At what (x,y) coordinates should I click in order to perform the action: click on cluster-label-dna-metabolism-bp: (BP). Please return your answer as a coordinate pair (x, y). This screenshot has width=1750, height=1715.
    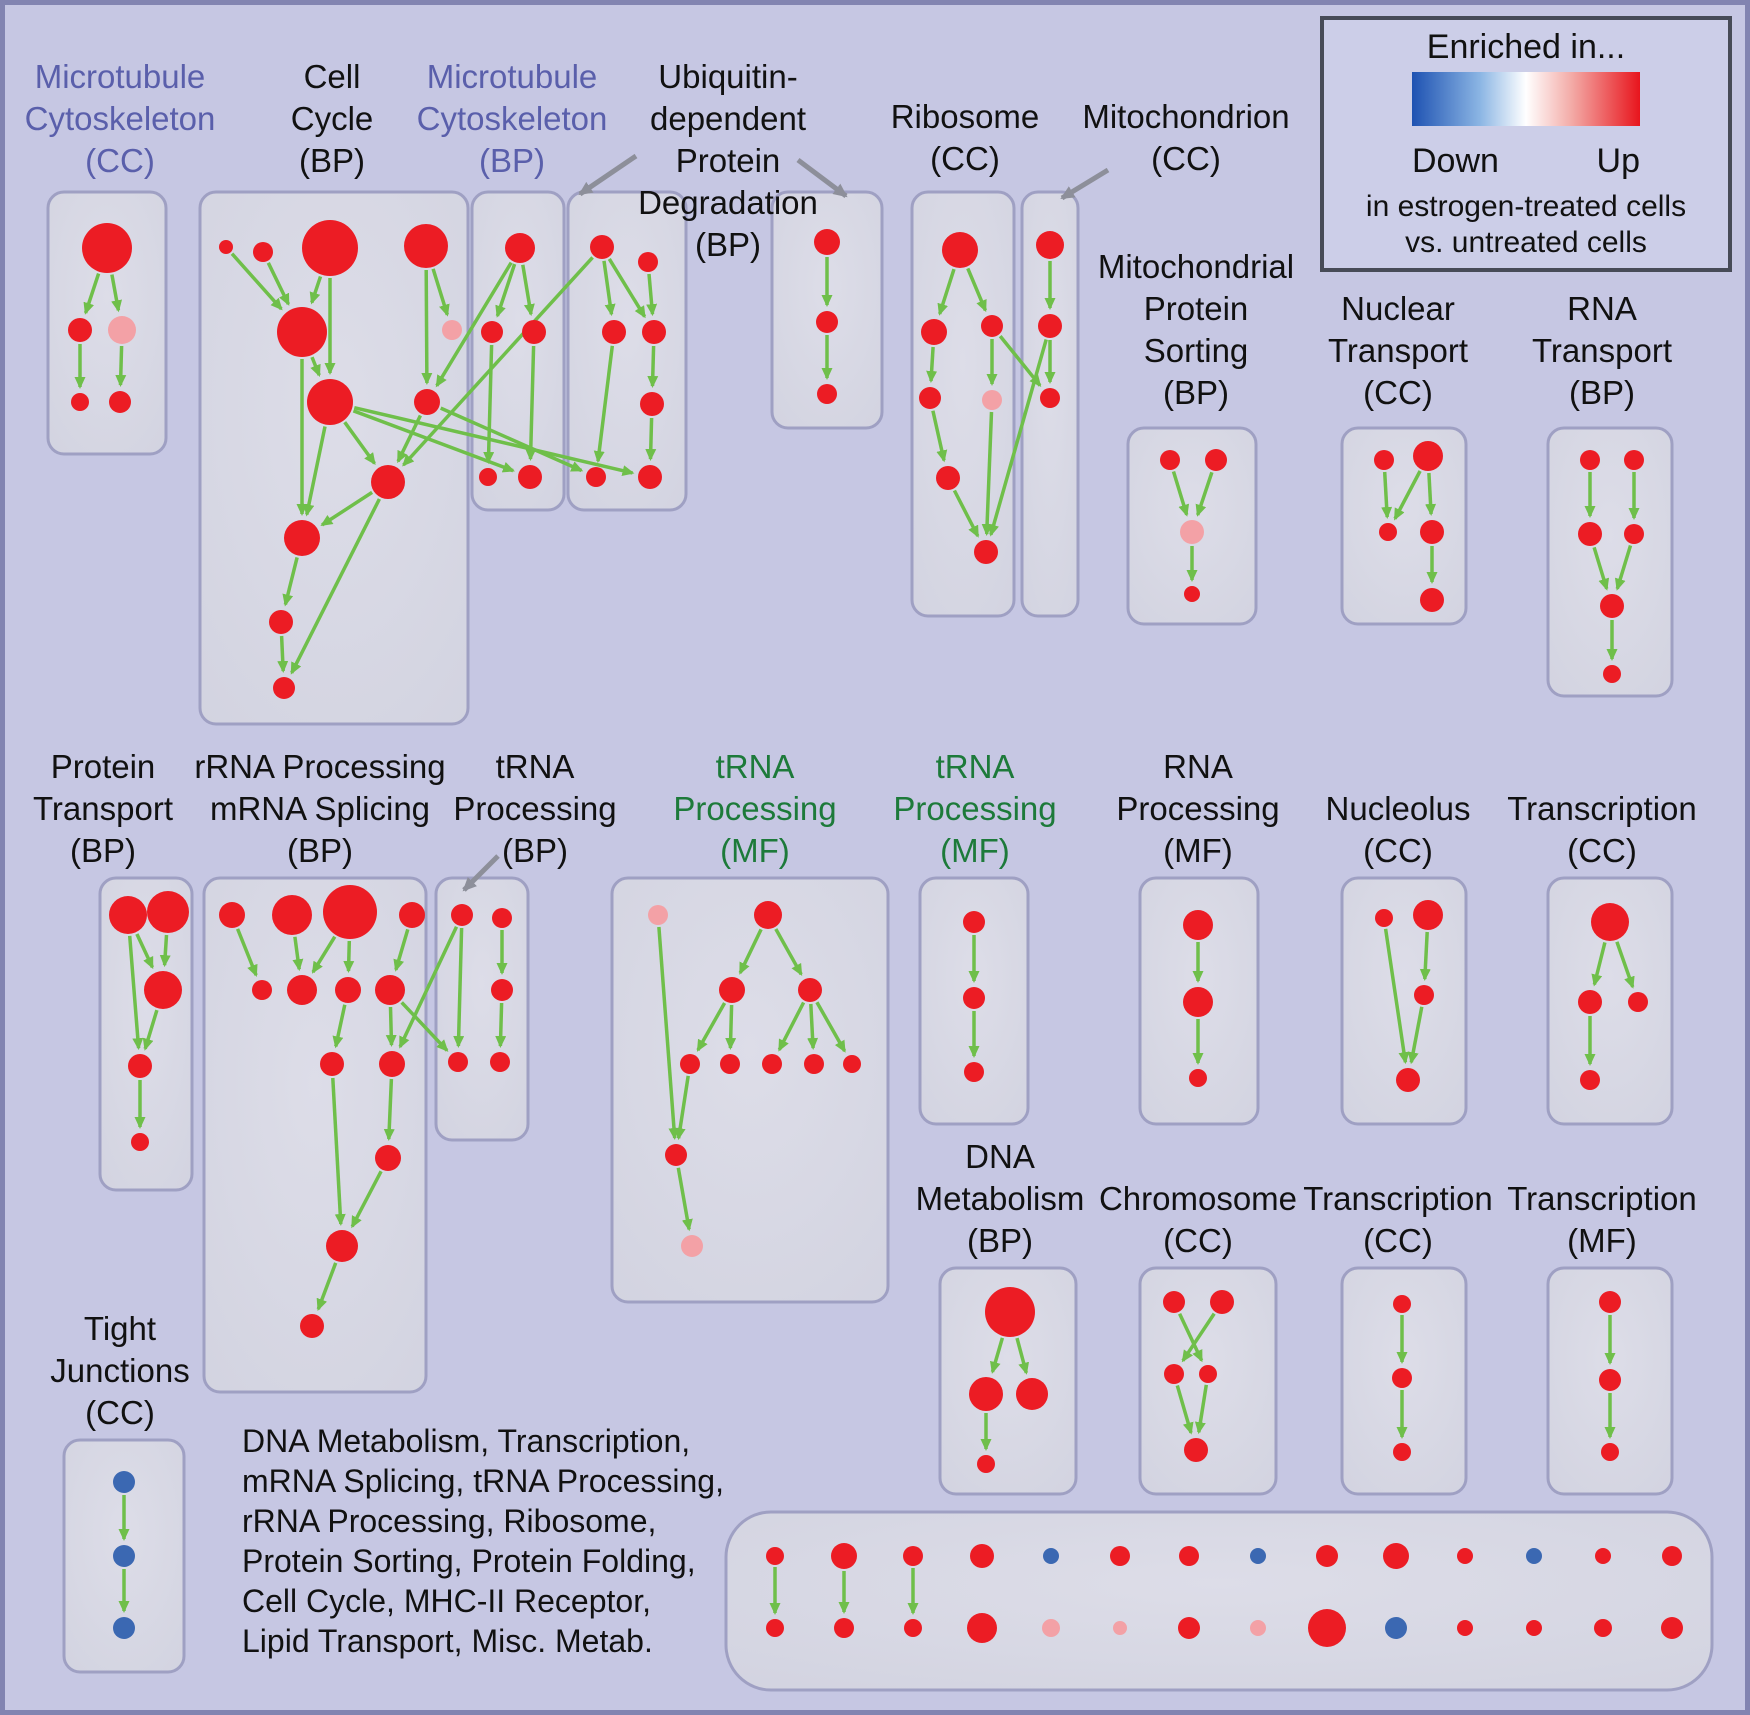
    Looking at the image, I should click on (1000, 1240).